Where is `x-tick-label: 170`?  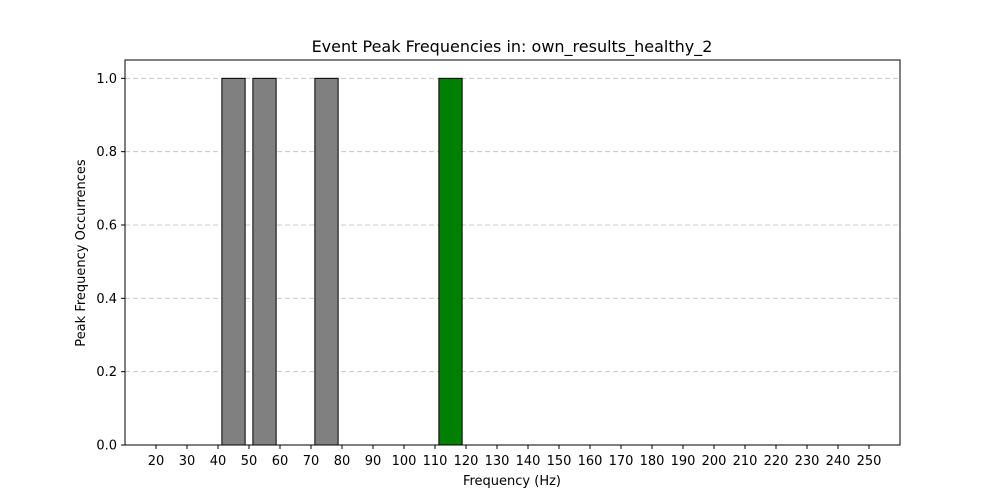
x-tick-label: 170 is located at coordinates (621, 461).